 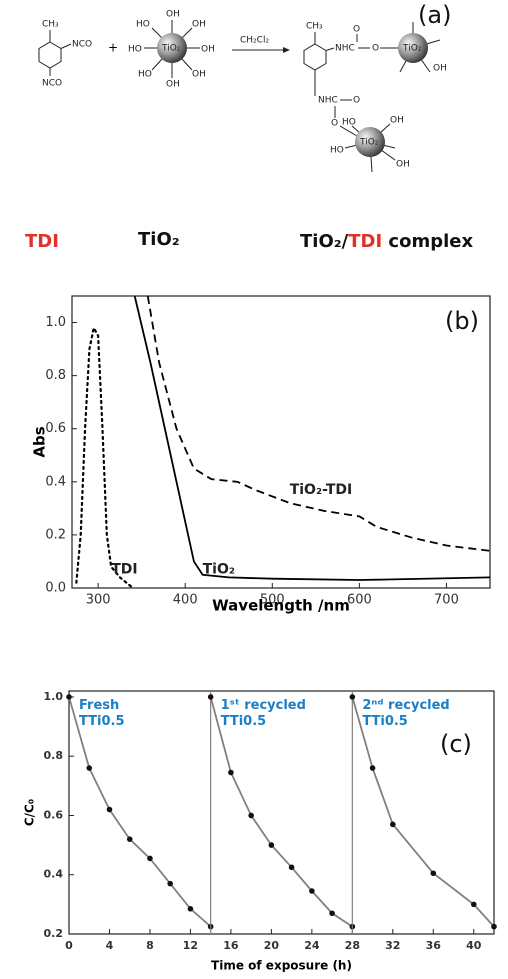 I want to click on series-label: Fresh TTi0.5, so click(x=102, y=713).